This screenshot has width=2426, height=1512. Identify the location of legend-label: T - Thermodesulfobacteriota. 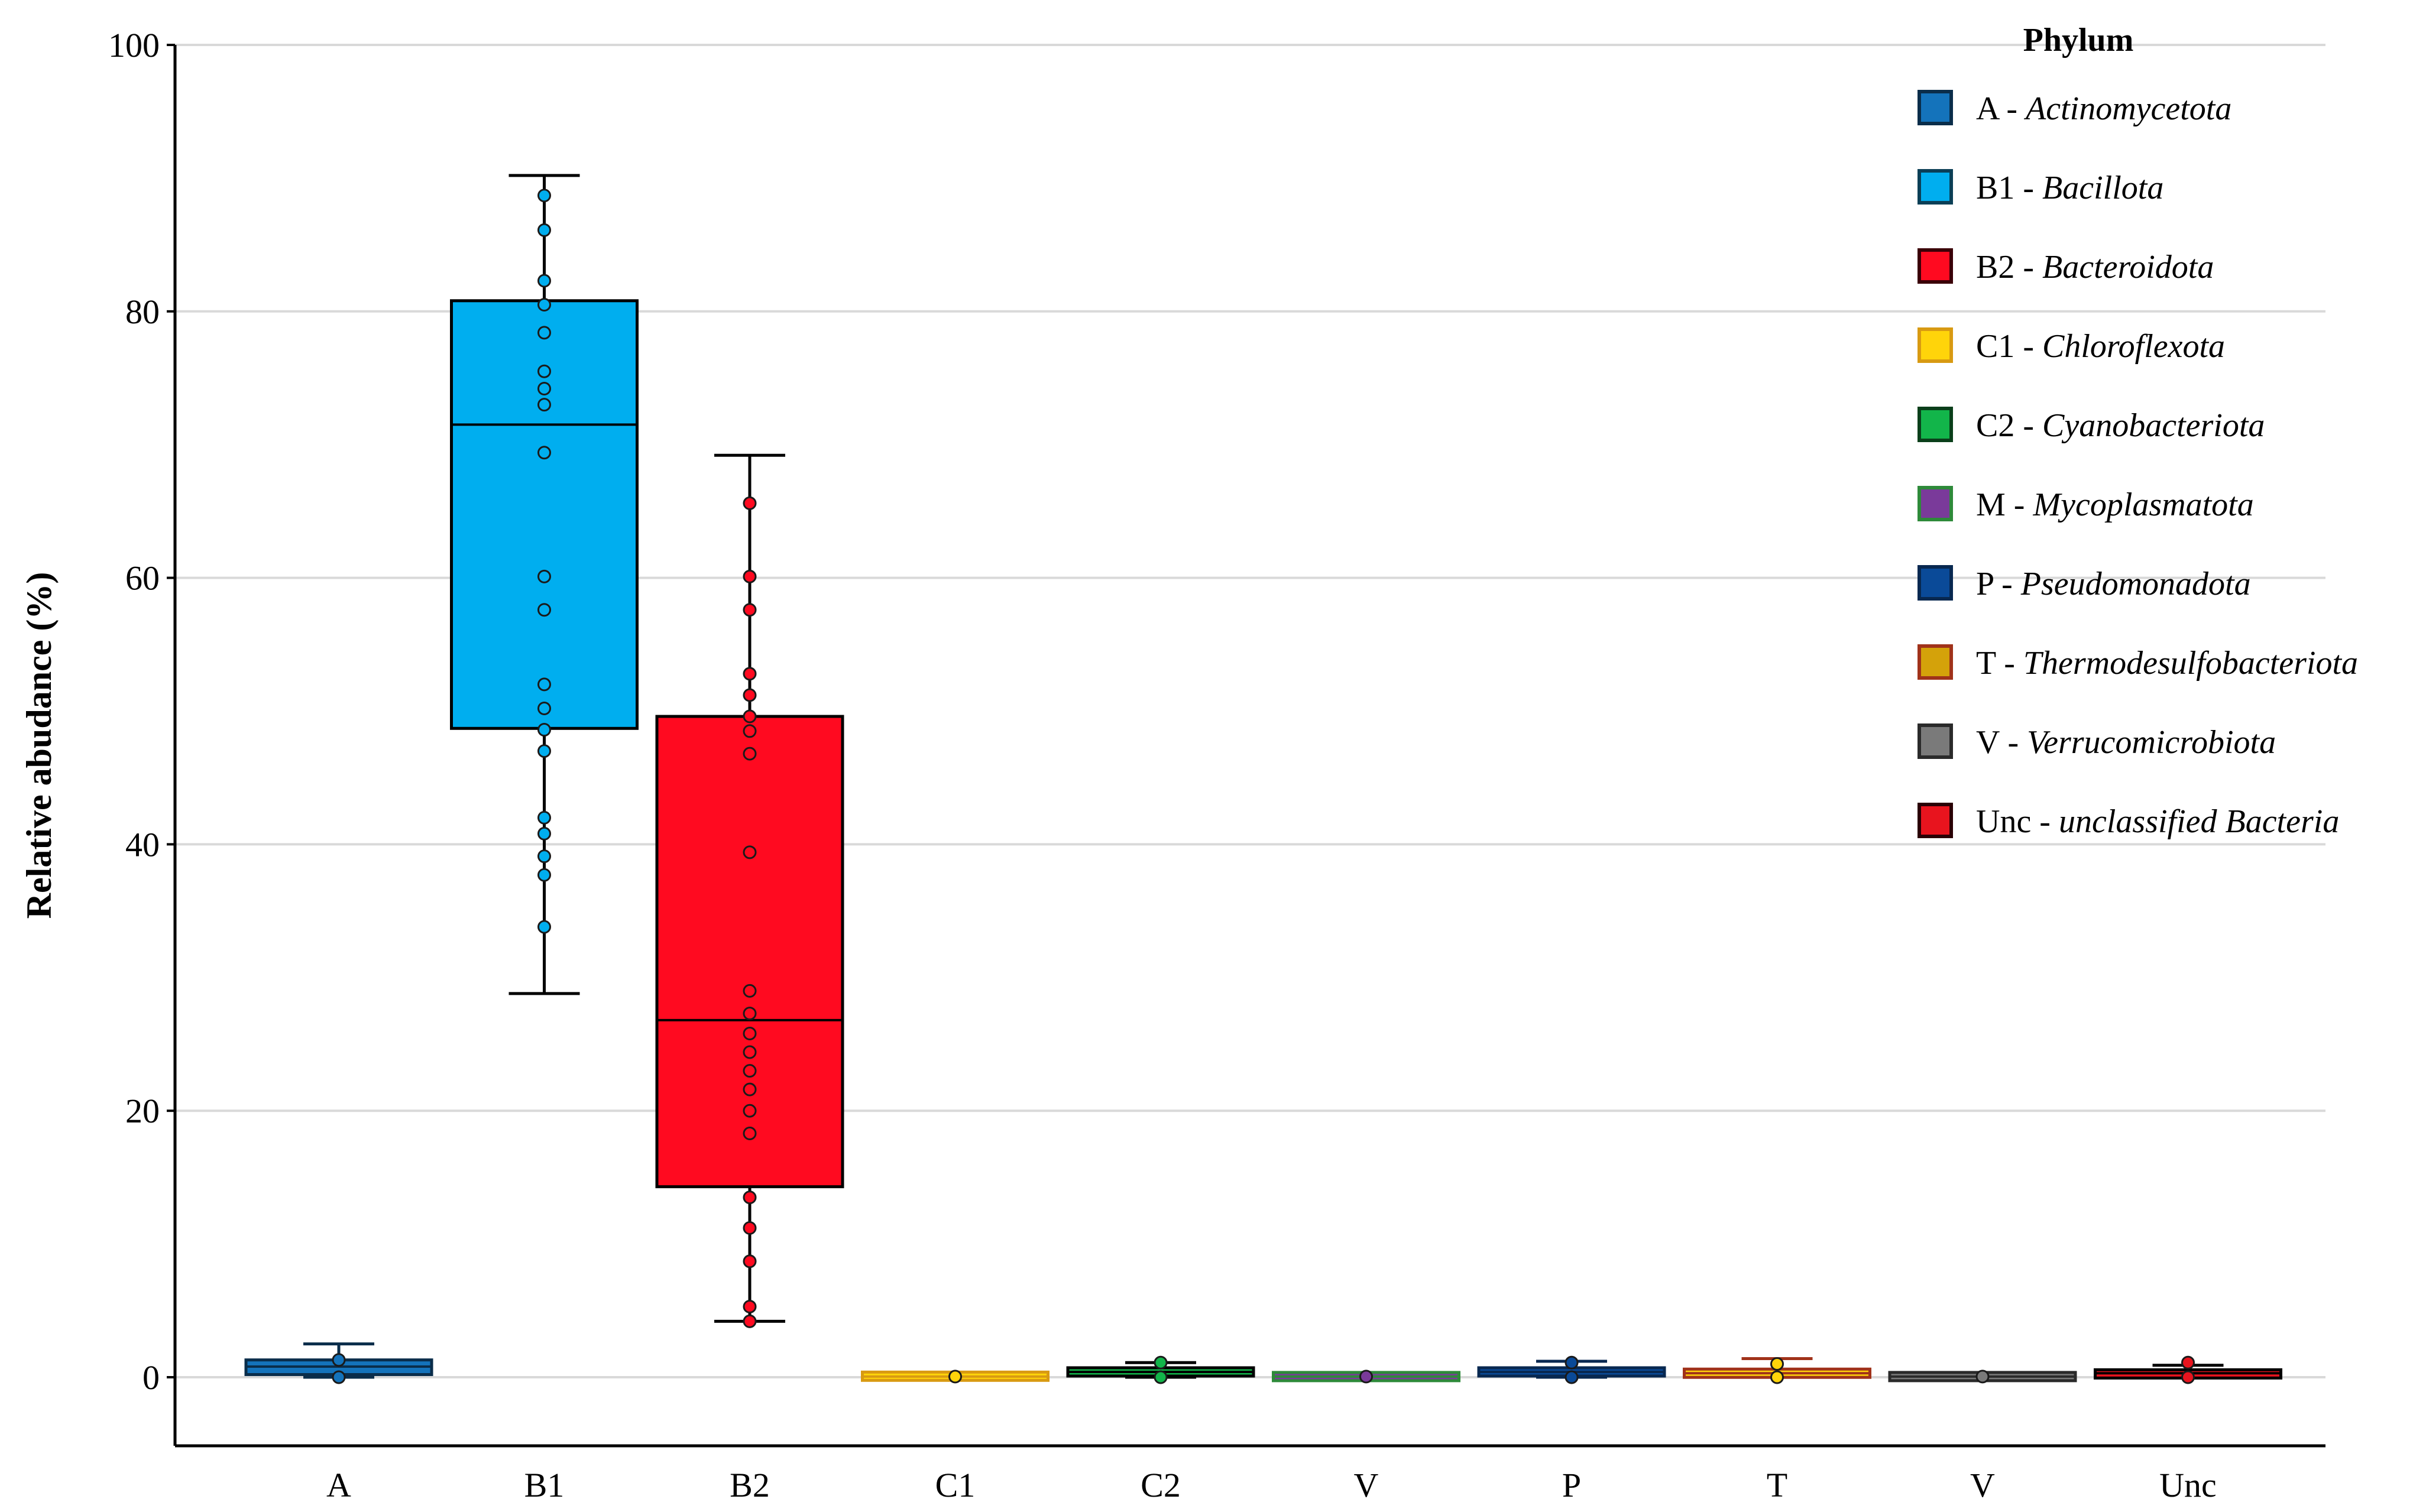
(2167, 664).